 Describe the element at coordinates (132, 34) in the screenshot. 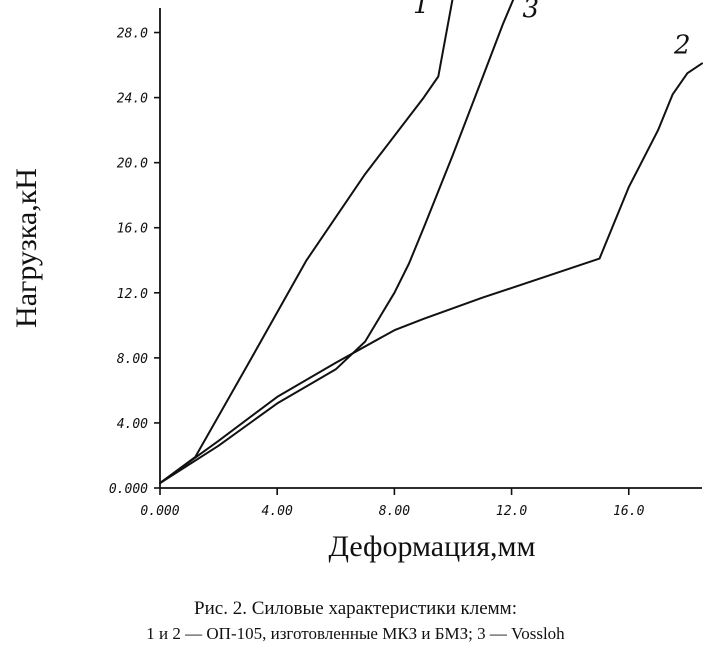

I see `y-tick-label: 28.0` at that location.